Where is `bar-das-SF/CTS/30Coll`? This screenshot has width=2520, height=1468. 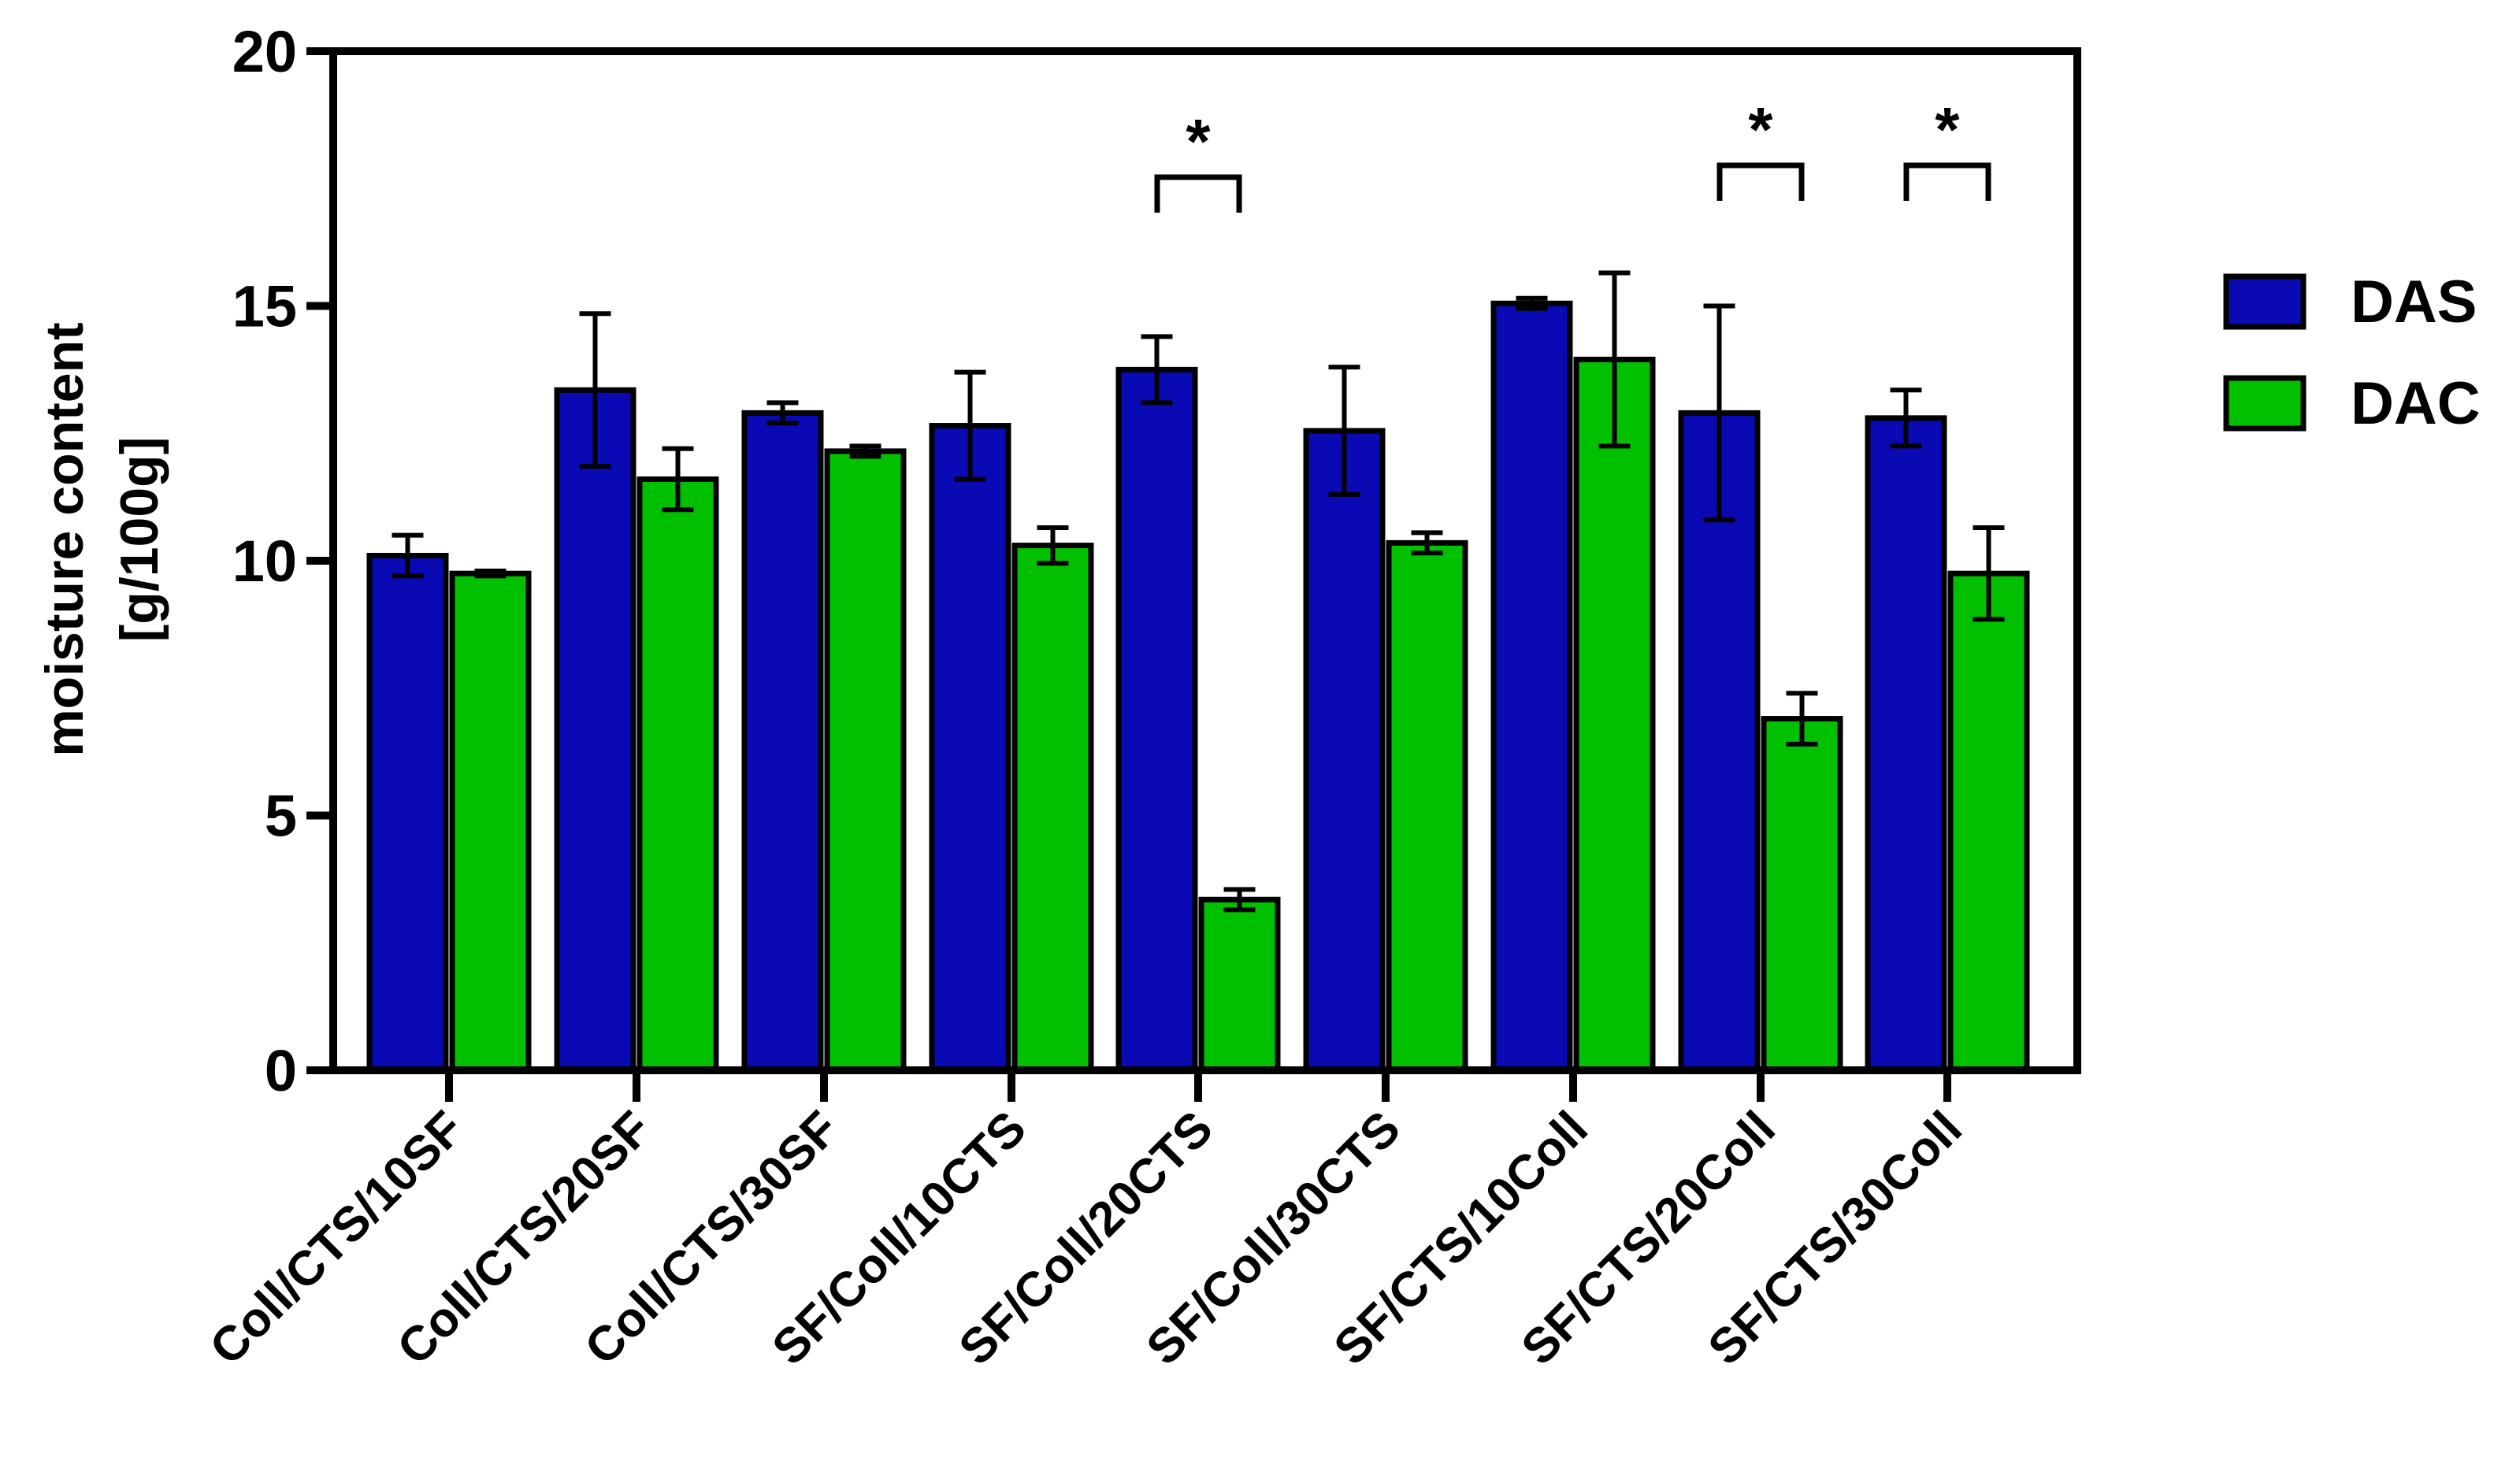 bar-das-SF/CTS/30Coll is located at coordinates (1906, 744).